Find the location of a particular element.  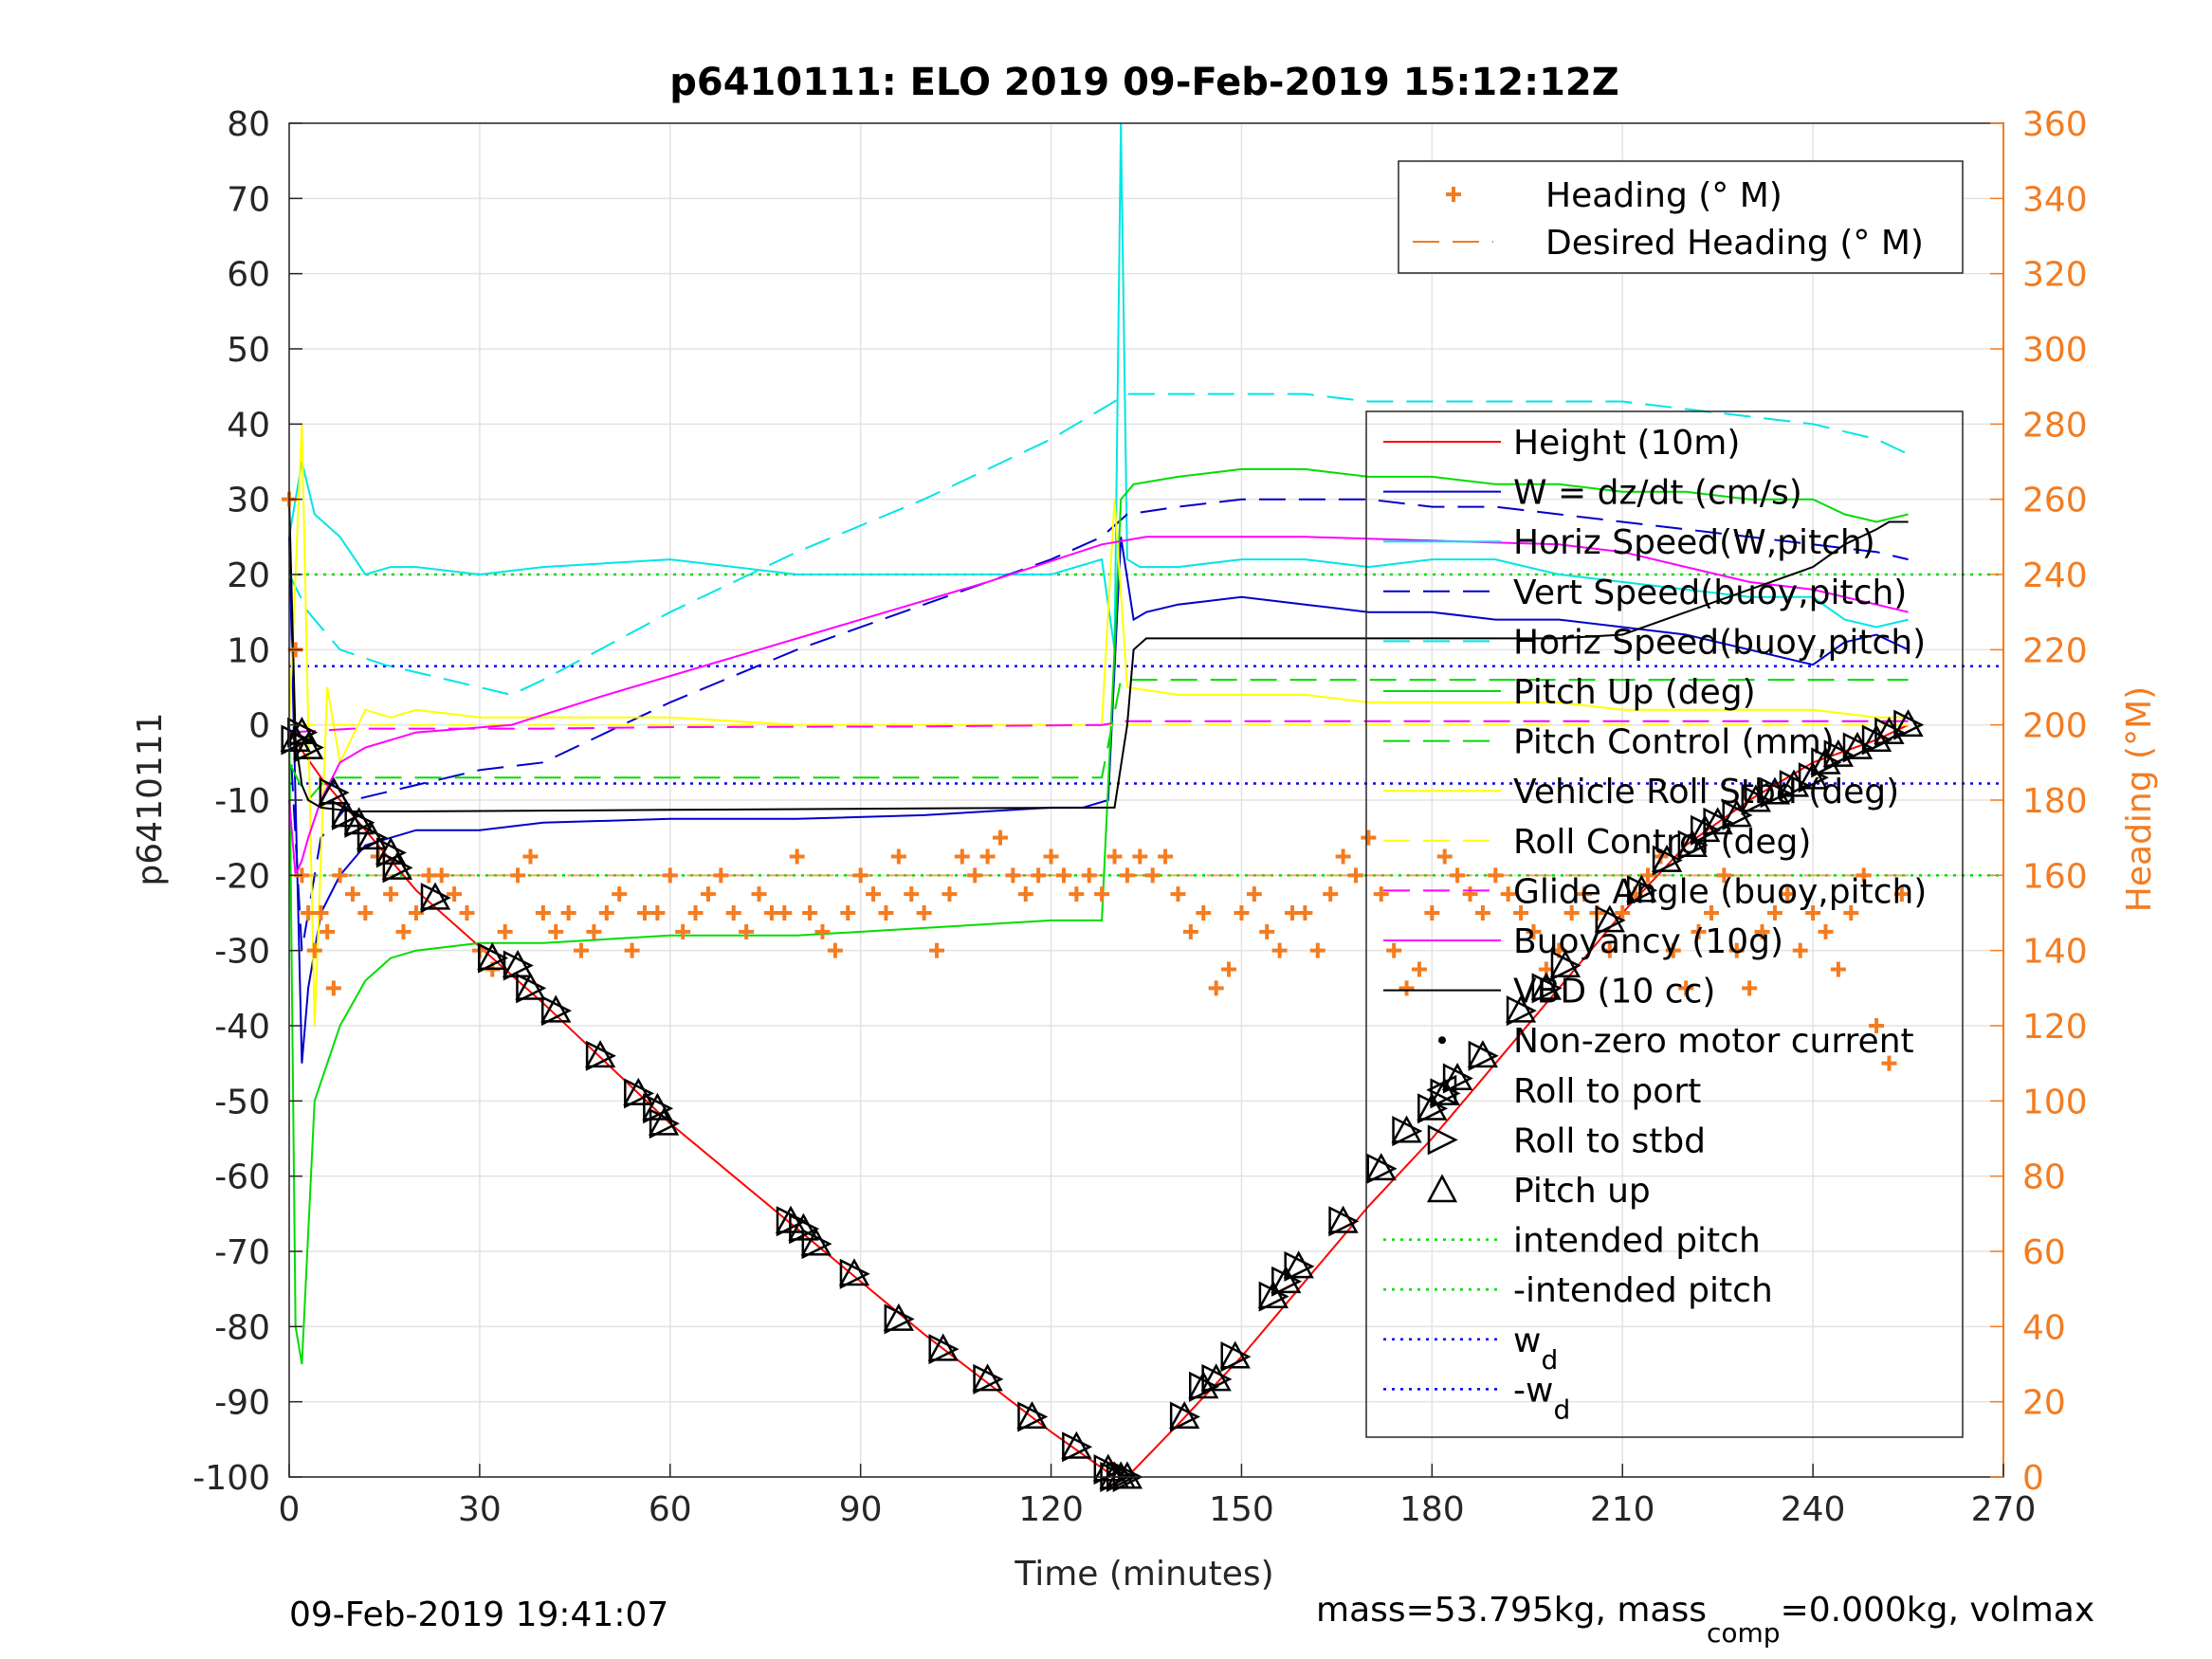

legend-heading: Heading (° M) Desired Heading (° M) is located at coordinates (1681, 217).